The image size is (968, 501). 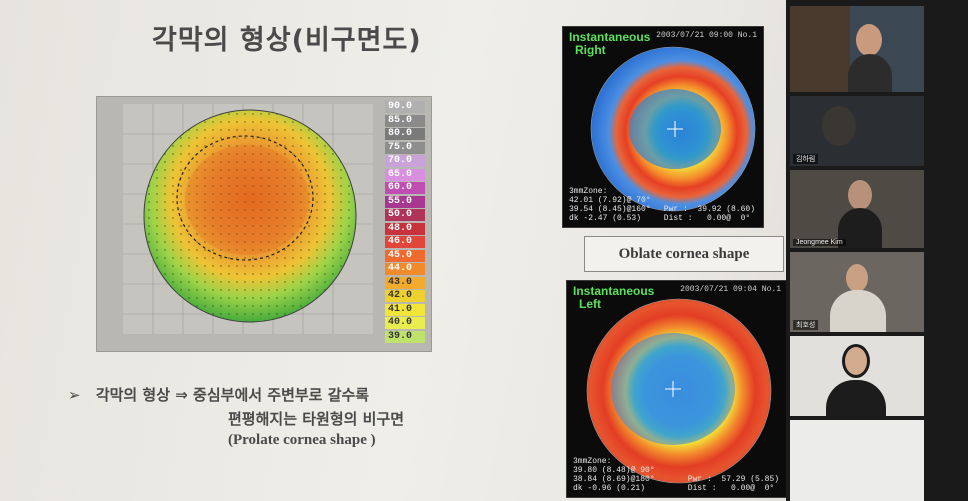 What do you see at coordinates (405, 282) in the screenshot?
I see `scale-value: 43.0` at bounding box center [405, 282].